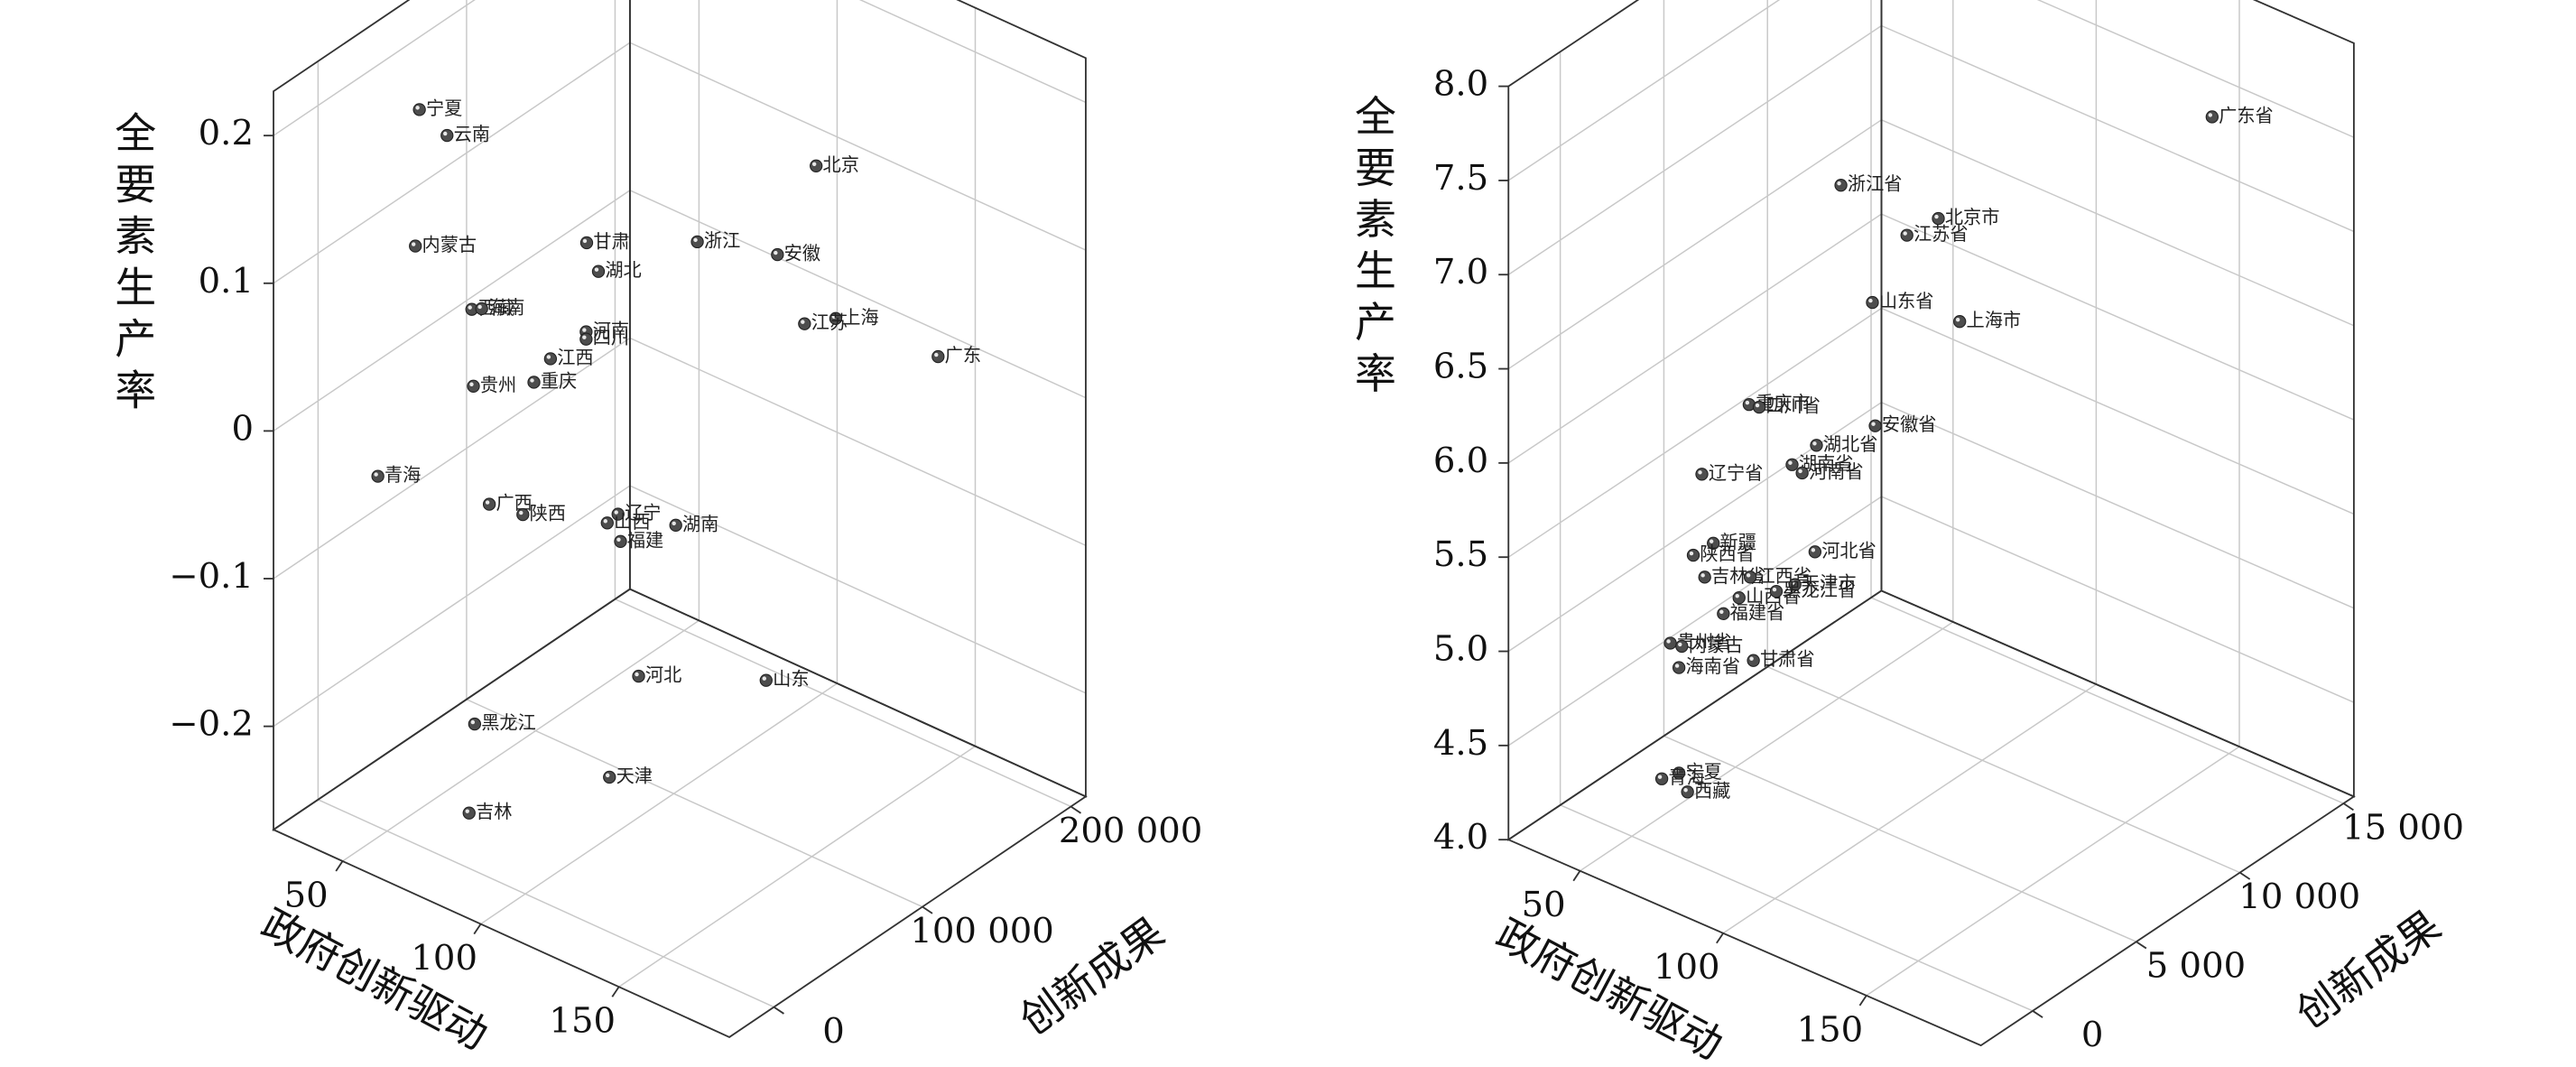 This screenshot has width=2576, height=1067. Describe the element at coordinates (1716, 644) in the screenshot. I see `point-label: 内蒙古` at that location.